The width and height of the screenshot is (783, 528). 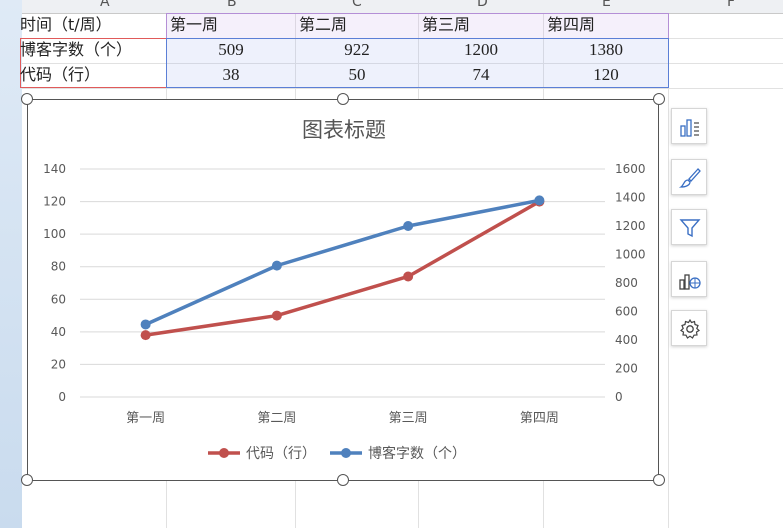 I want to click on y-right-tick-label: 1200, so click(x=630, y=226).